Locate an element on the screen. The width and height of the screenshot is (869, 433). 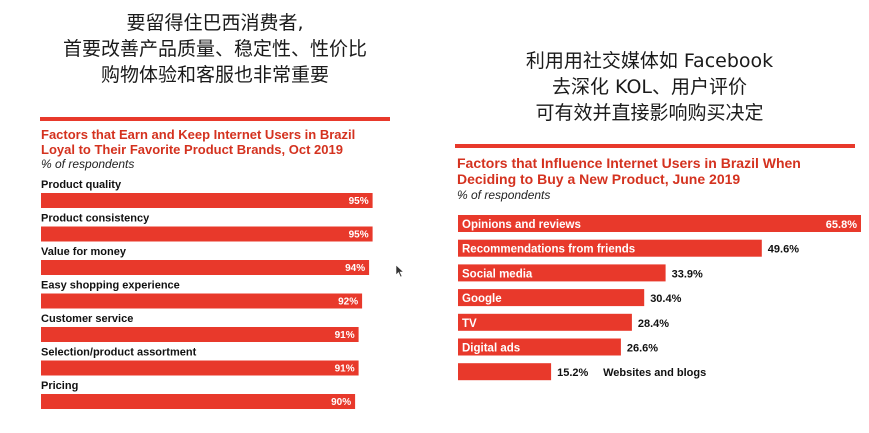
bar-category-label: Websites and blogs is located at coordinates (654, 373).